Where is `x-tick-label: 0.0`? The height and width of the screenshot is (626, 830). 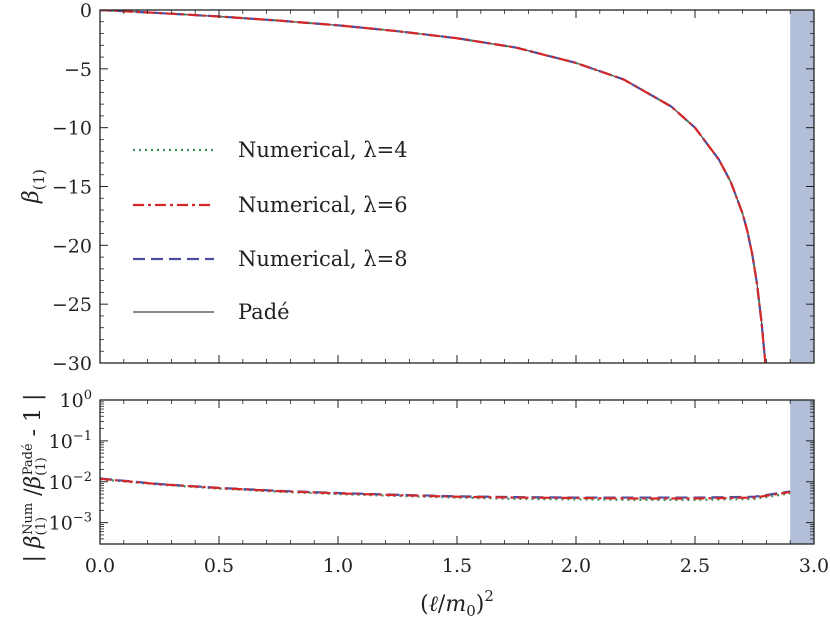
x-tick-label: 0.0 is located at coordinates (100, 566).